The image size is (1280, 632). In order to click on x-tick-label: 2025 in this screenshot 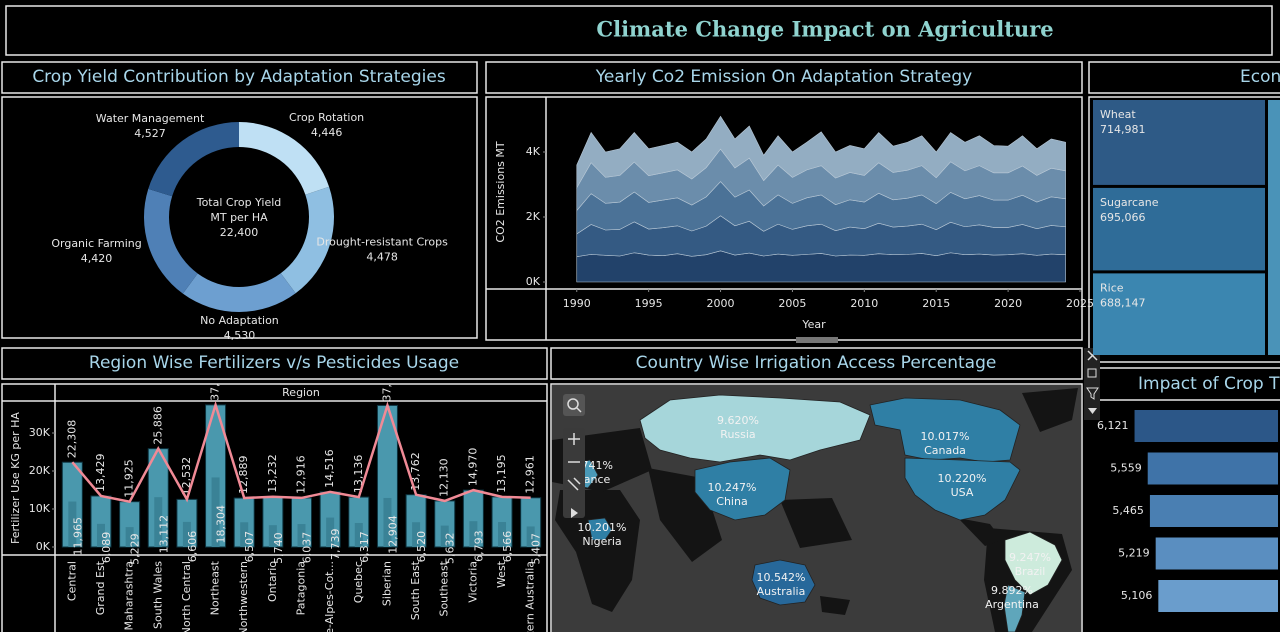, I will do `click(1080, 303)`.